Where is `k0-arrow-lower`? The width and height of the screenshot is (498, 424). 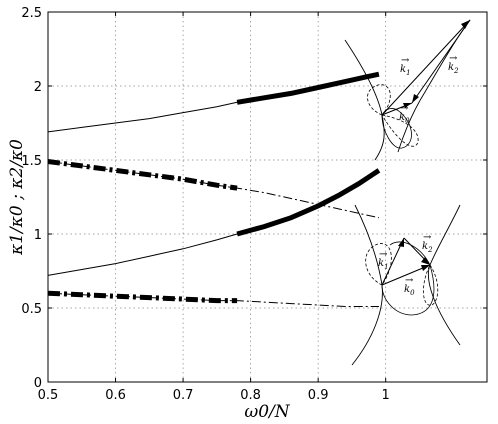 k0-arrow-lower is located at coordinates (406, 275).